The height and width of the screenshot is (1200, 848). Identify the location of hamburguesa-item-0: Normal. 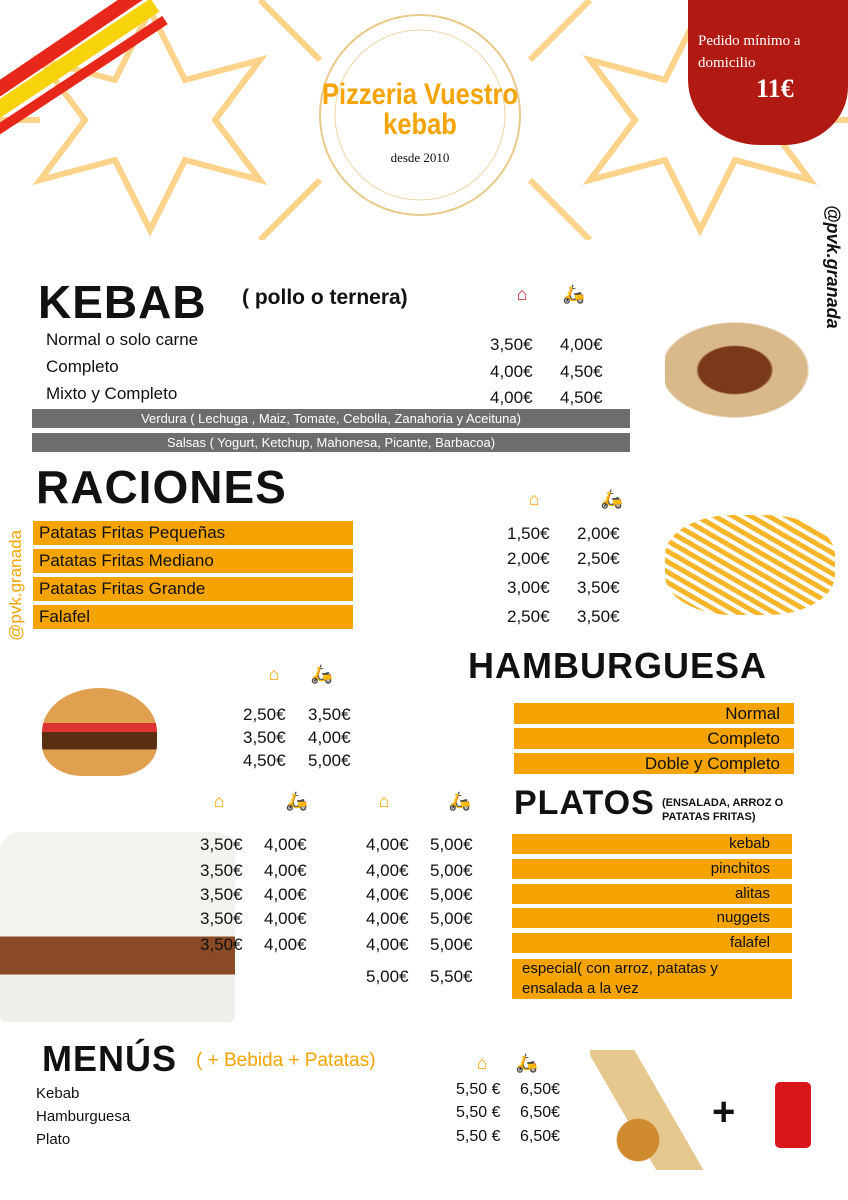
(654, 713).